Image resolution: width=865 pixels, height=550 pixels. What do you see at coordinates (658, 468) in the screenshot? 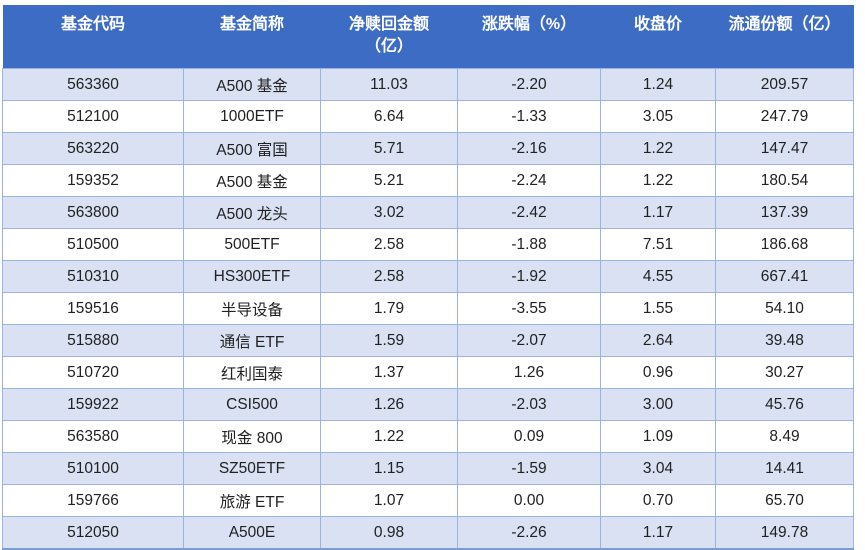
I see `table-cell: 3.04` at bounding box center [658, 468].